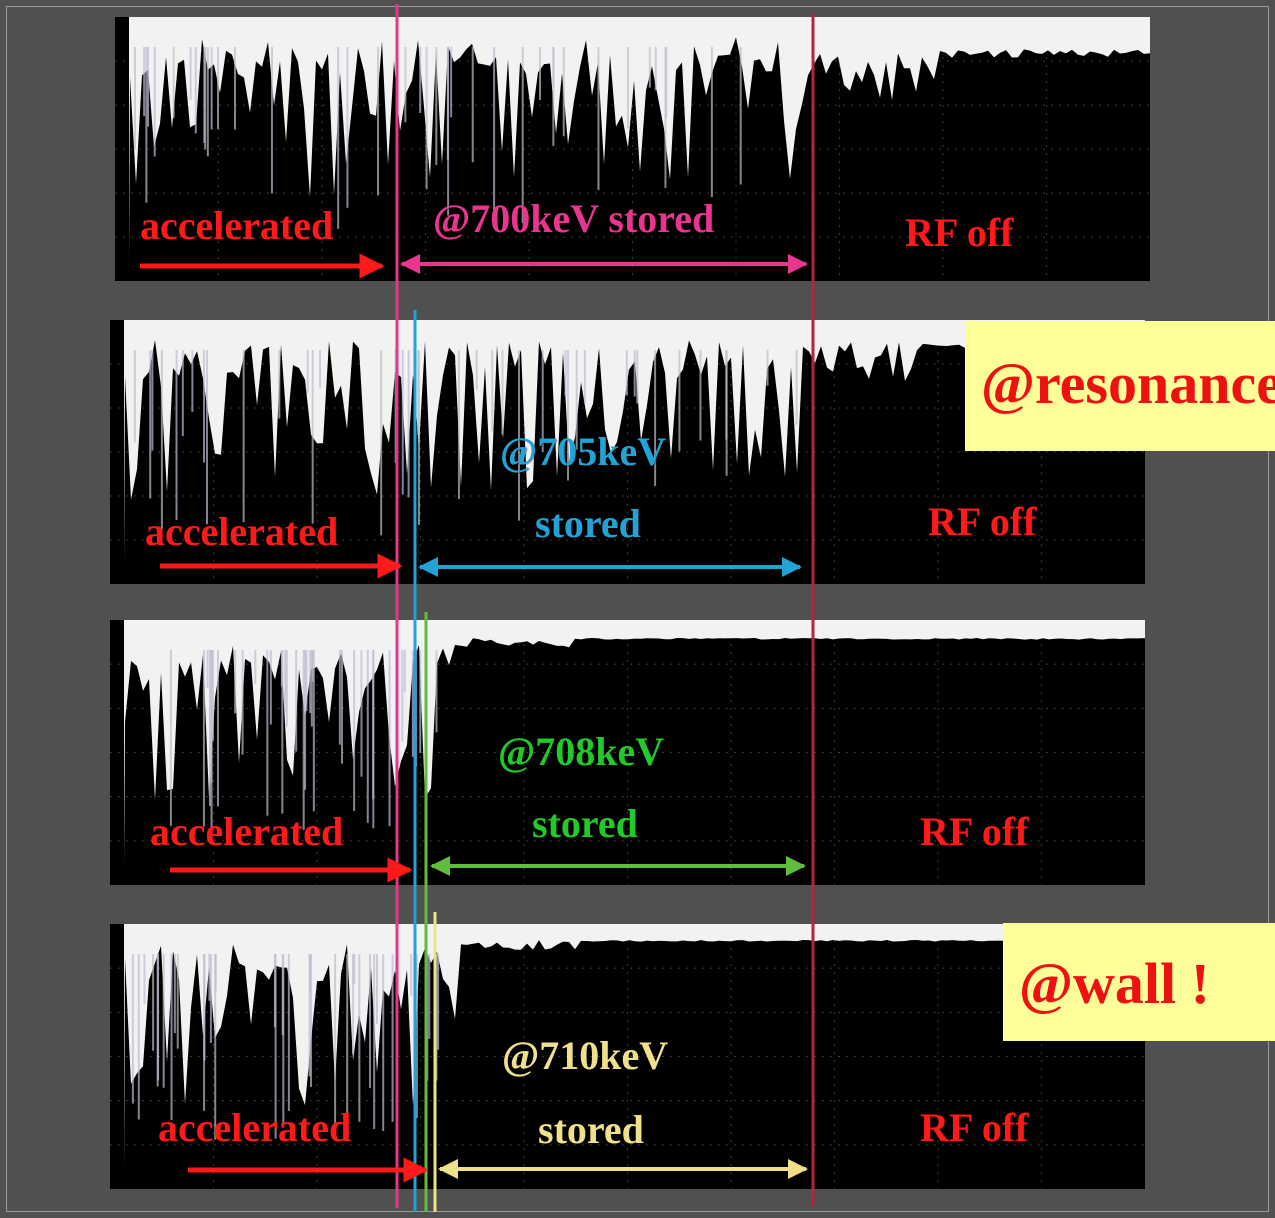  Describe the element at coordinates (1139, 982) in the screenshot. I see `wall-callout: @wall !` at that location.